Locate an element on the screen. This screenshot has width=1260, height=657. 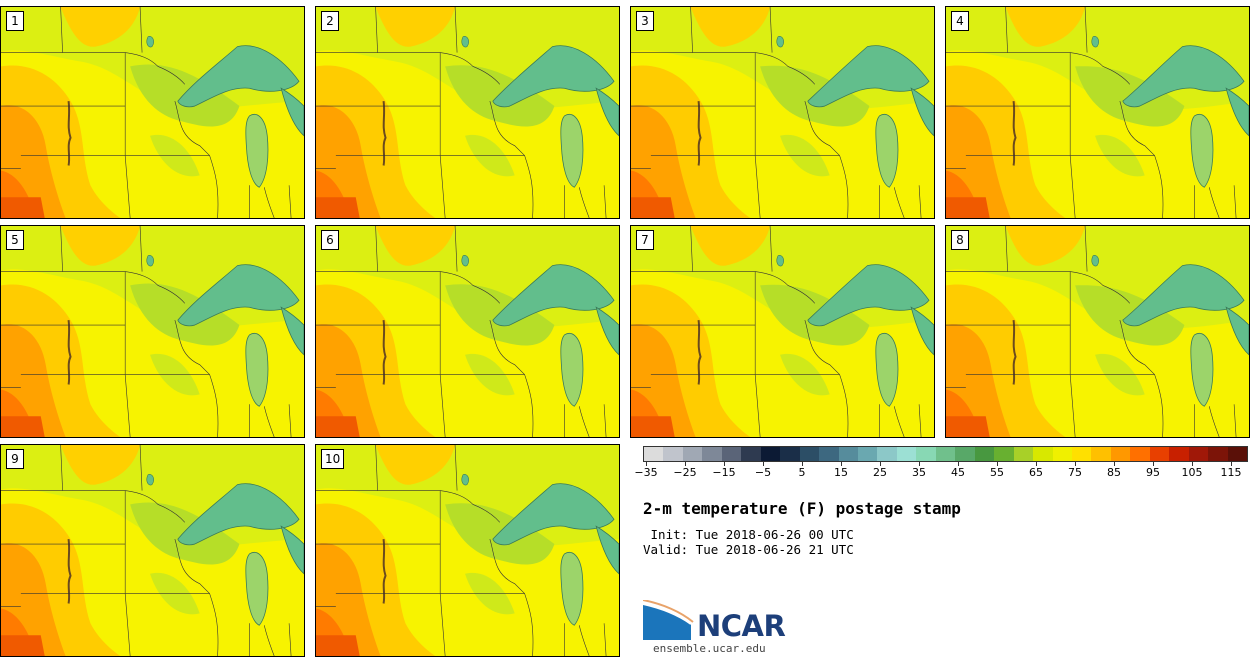
colorbar-tick-label: 35 is located at coordinates (919, 472).